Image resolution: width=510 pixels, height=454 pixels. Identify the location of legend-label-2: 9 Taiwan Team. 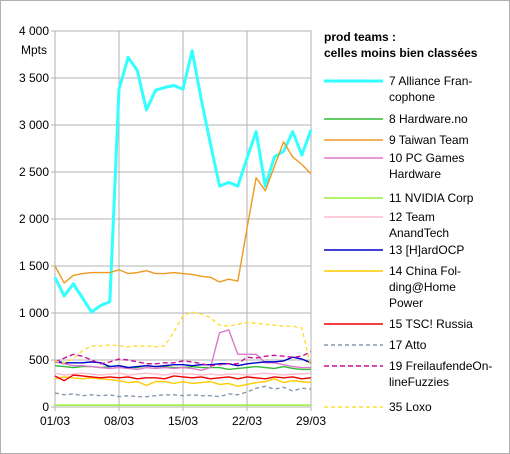
(429, 140).